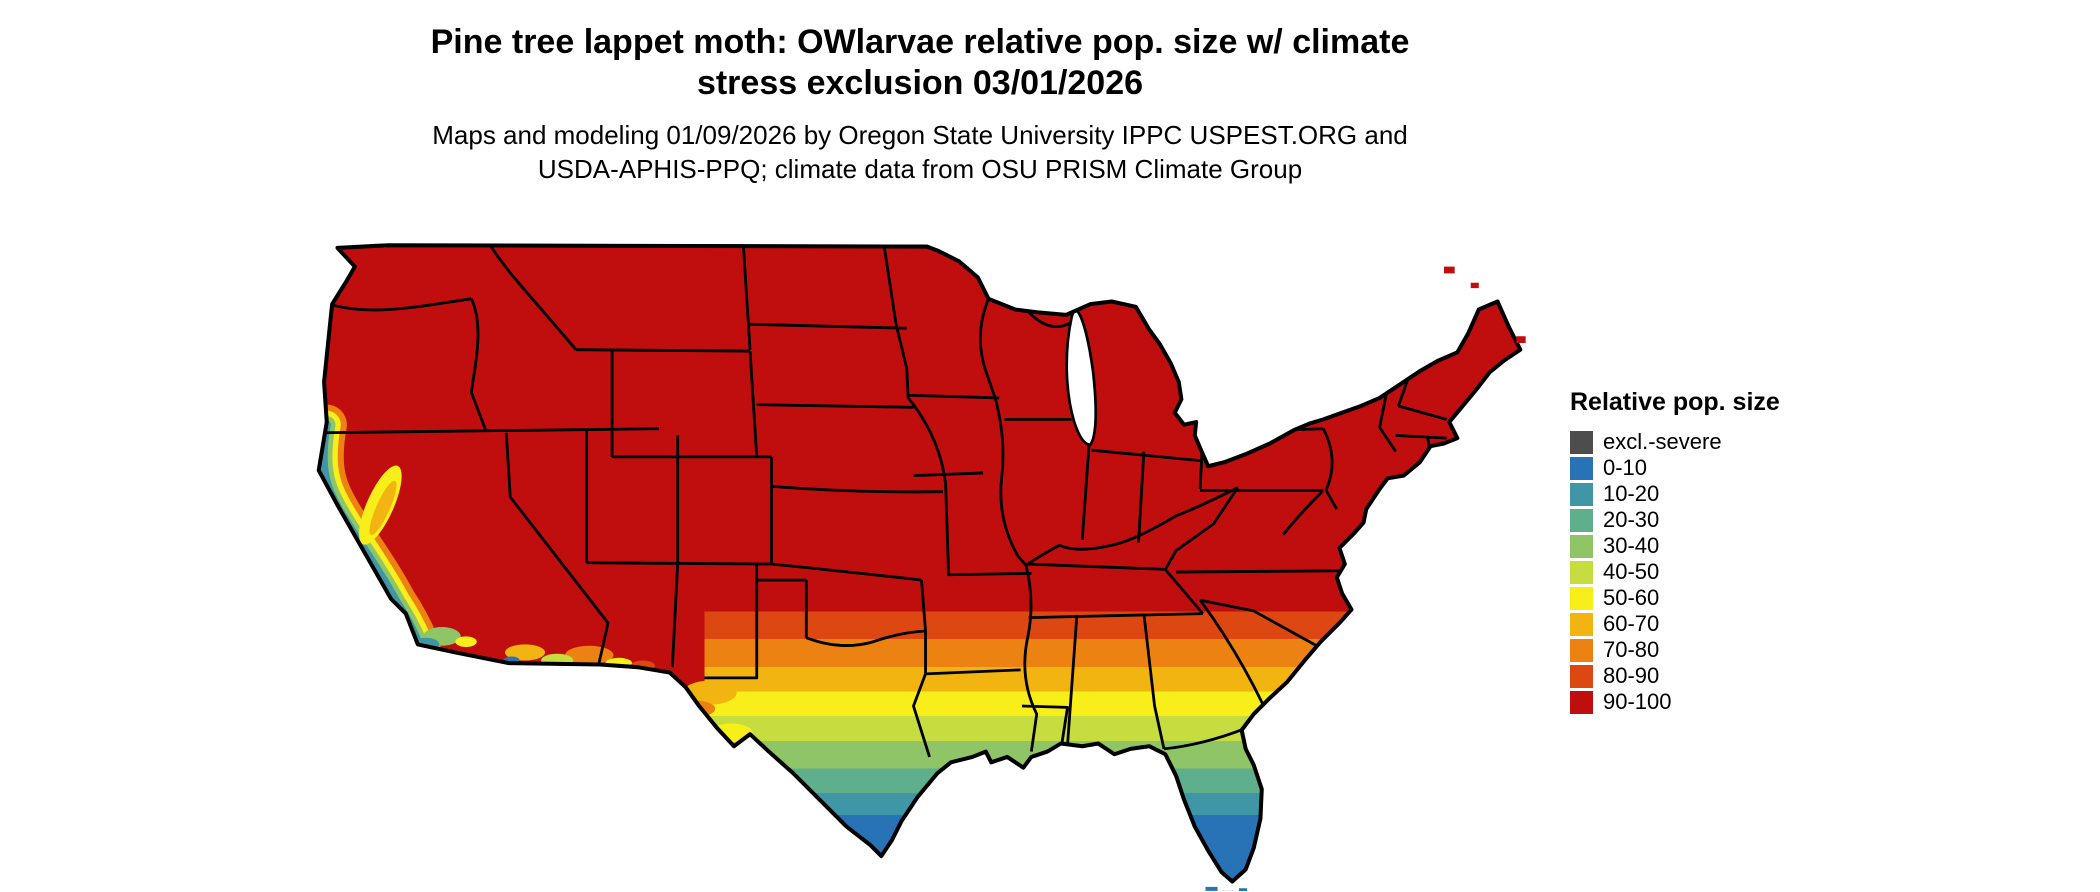 The image size is (2100, 892). I want to click on legend-label: 70-80, so click(1631, 649).